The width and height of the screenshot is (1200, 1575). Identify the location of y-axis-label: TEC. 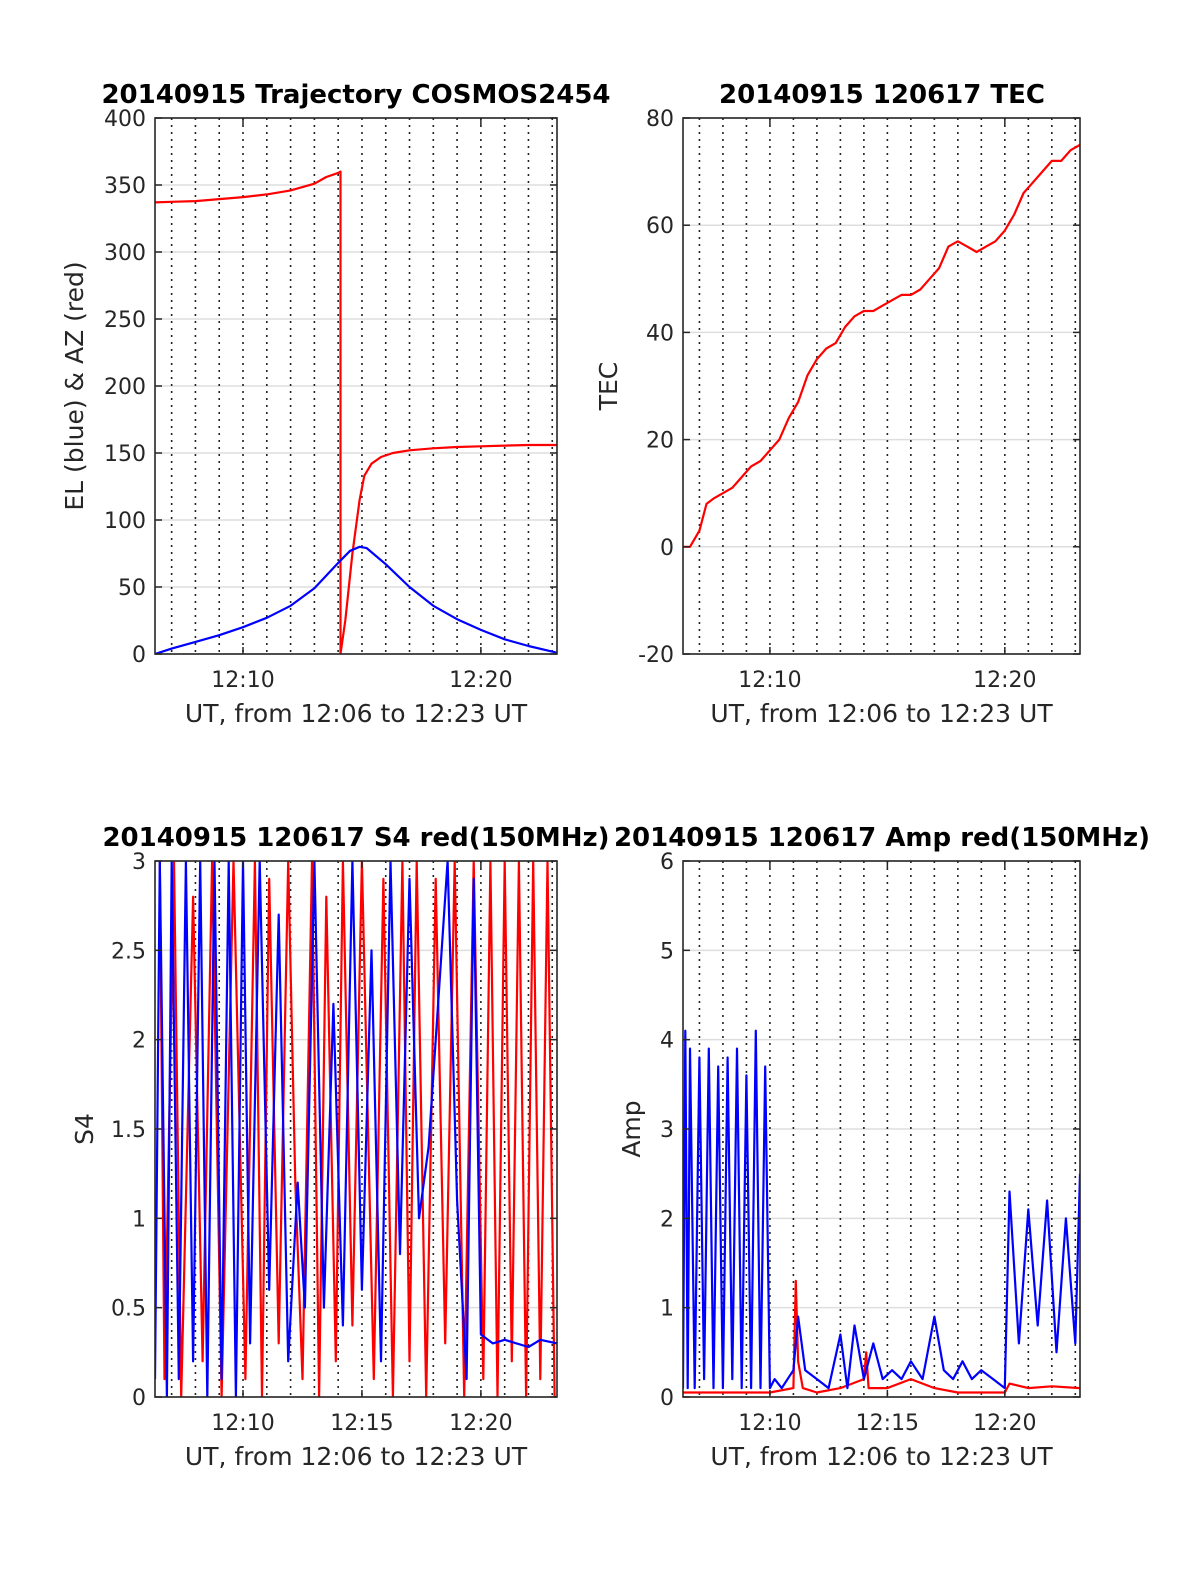
(608, 387).